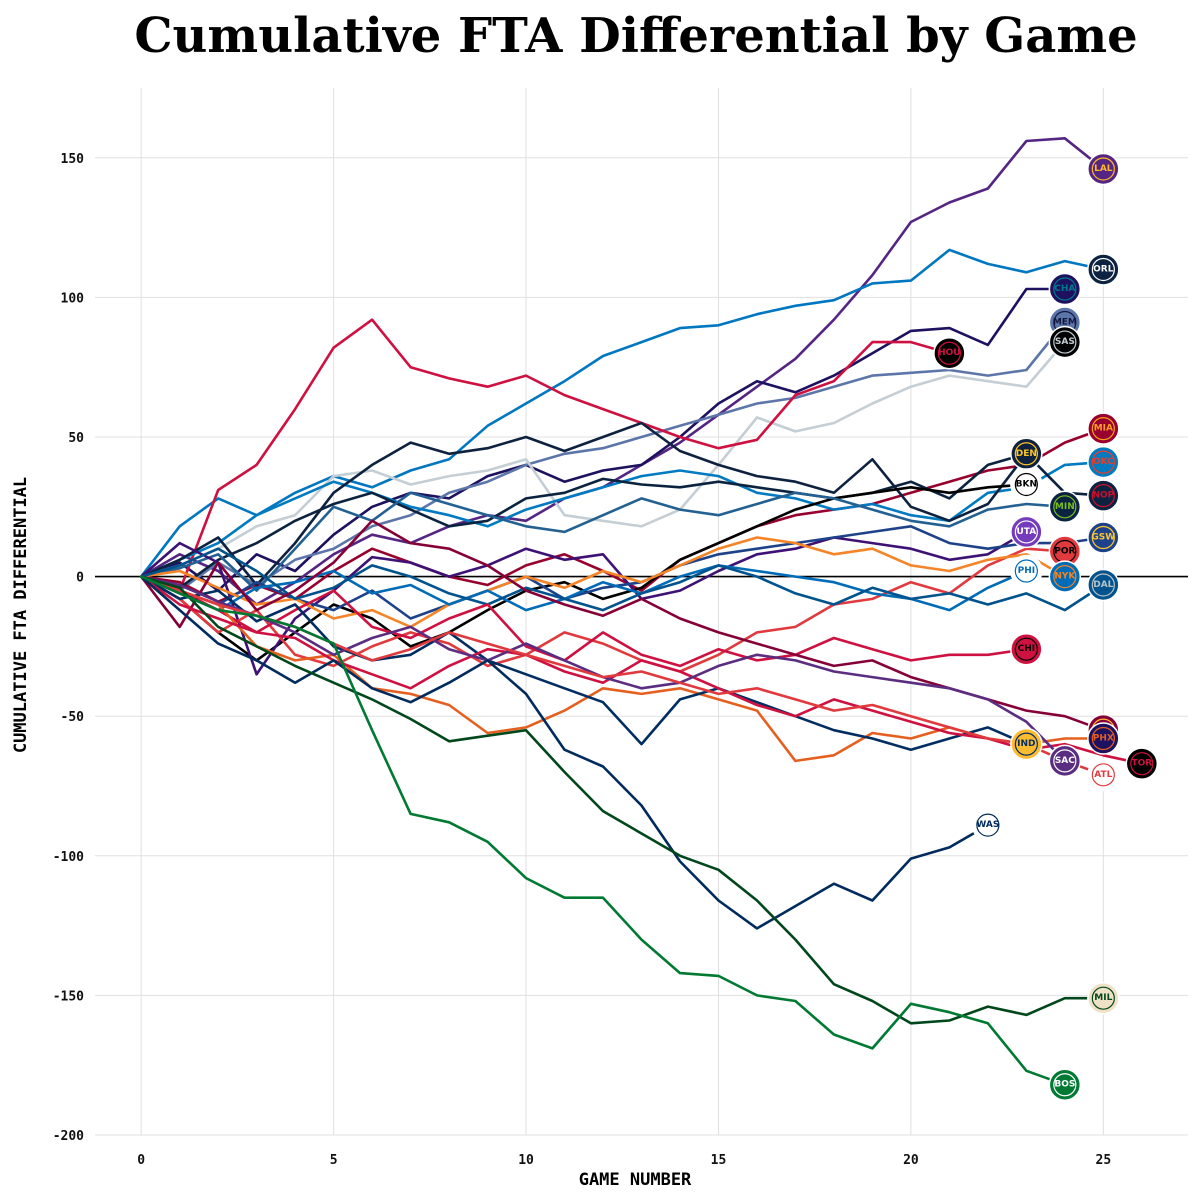 This screenshot has height=1200, width=1200. Describe the element at coordinates (635, 1180) in the screenshot. I see `x-axis-title: GAME NUMBER` at that location.